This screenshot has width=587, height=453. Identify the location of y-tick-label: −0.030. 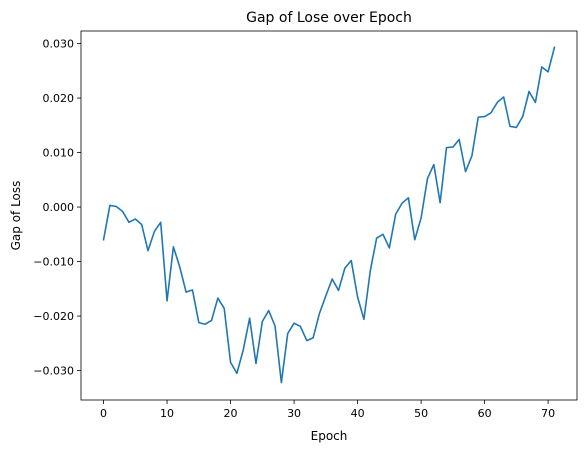
(53, 371).